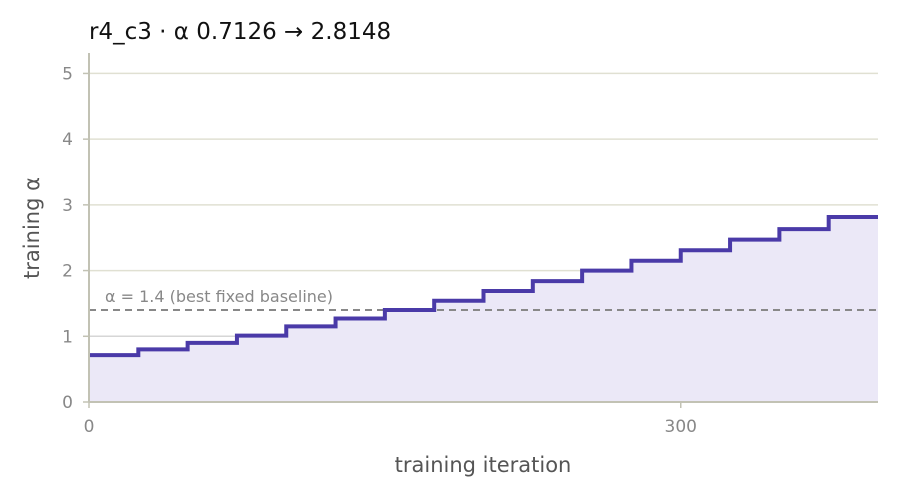 The image size is (897, 497). What do you see at coordinates (75, 238) in the screenshot?
I see `y-ticks: 0 1 2 3 4 5` at bounding box center [75, 238].